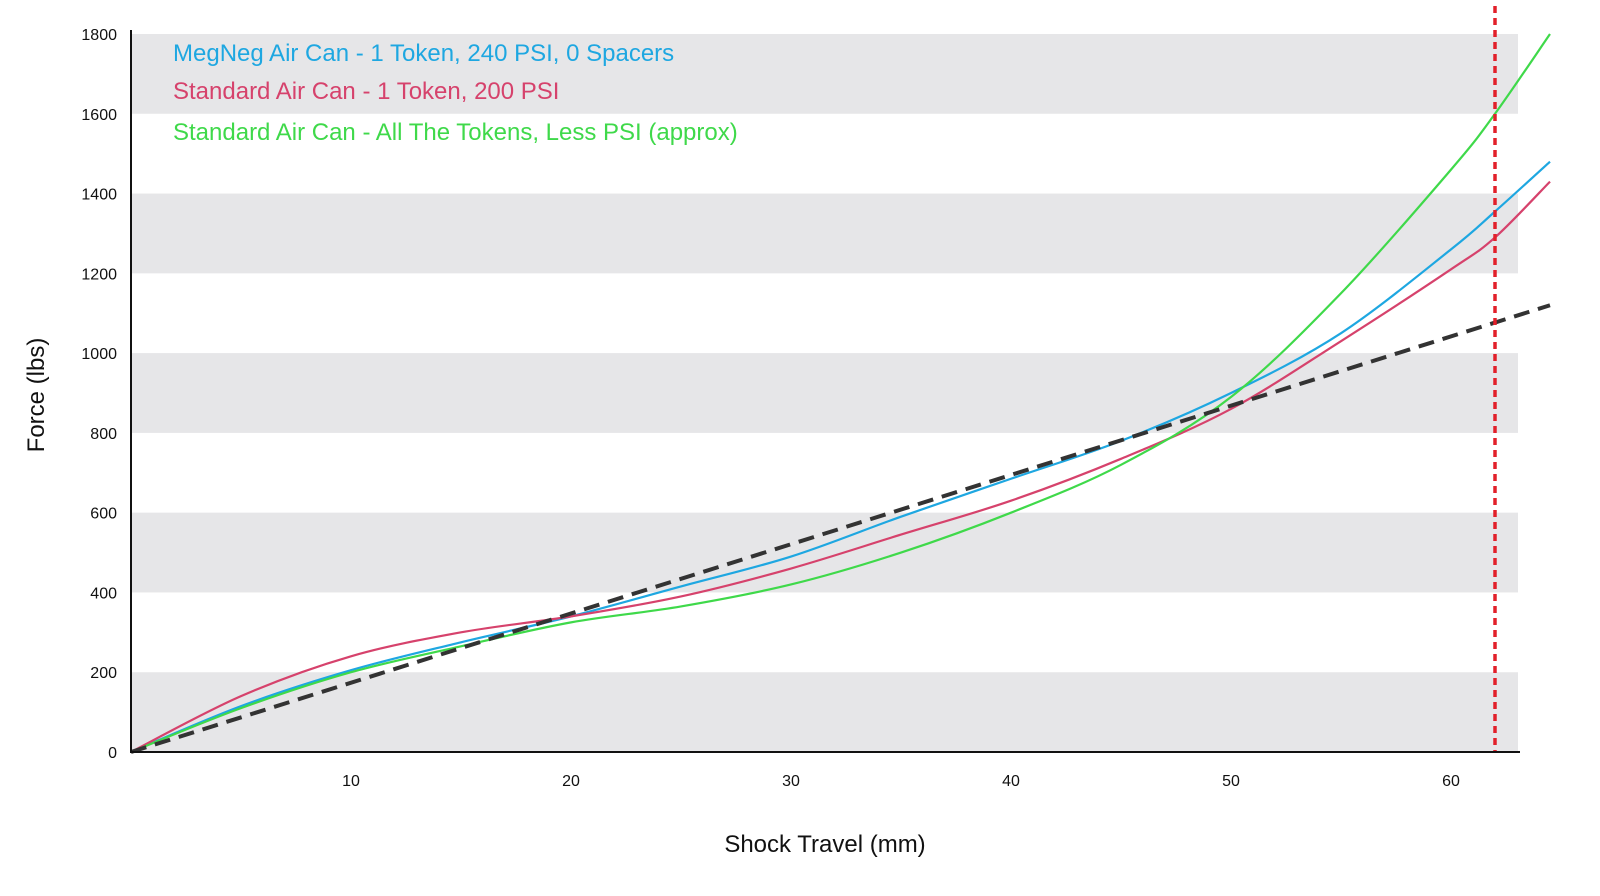  What do you see at coordinates (103, 673) in the screenshot?
I see `y-tick-label: 200` at bounding box center [103, 673].